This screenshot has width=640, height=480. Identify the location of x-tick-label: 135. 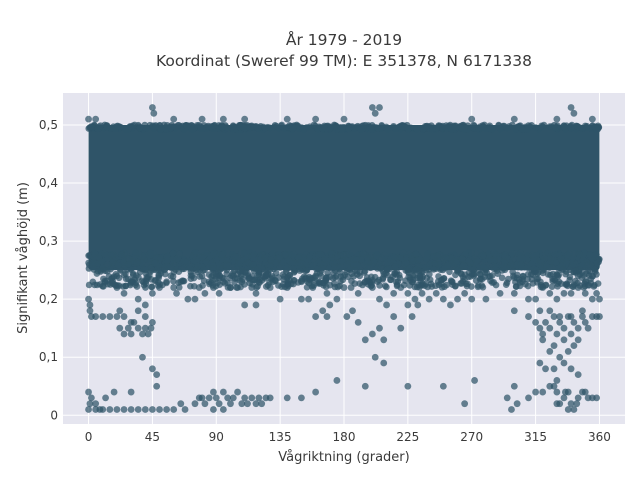
(280, 437).